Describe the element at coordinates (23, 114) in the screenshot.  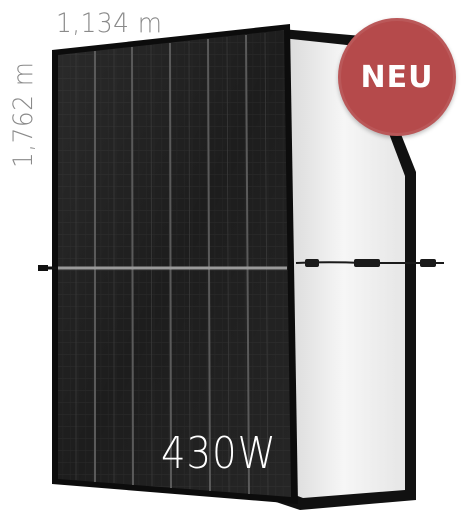
I see `panel-height-label: 1,762 m` at that location.